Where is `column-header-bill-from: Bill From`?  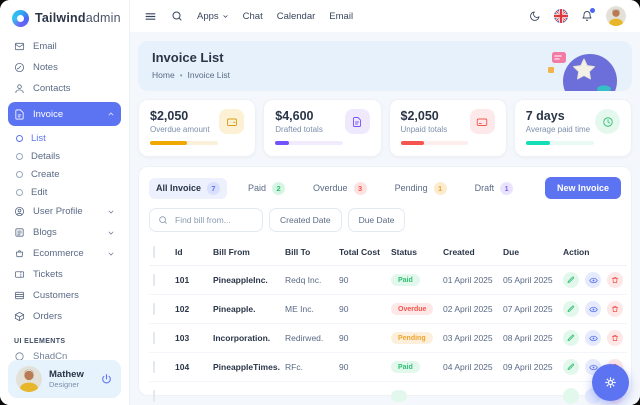
column-header-bill-from: Bill From is located at coordinates (245, 253).